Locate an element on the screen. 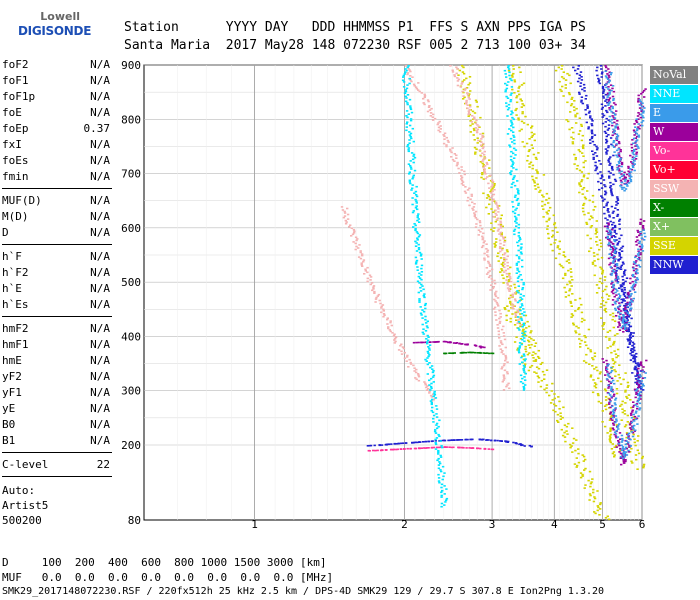 This screenshot has height=600, width=700. legend-item-x: X+ is located at coordinates (674, 227).